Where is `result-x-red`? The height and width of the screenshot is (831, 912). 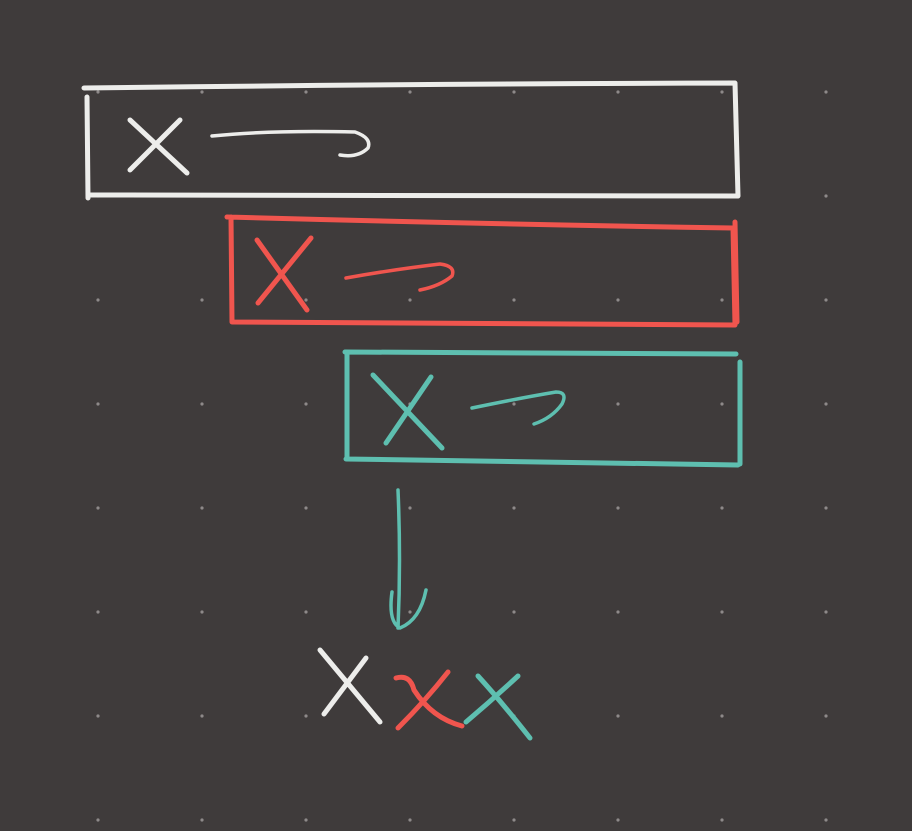
result-x-red is located at coordinates (429, 700).